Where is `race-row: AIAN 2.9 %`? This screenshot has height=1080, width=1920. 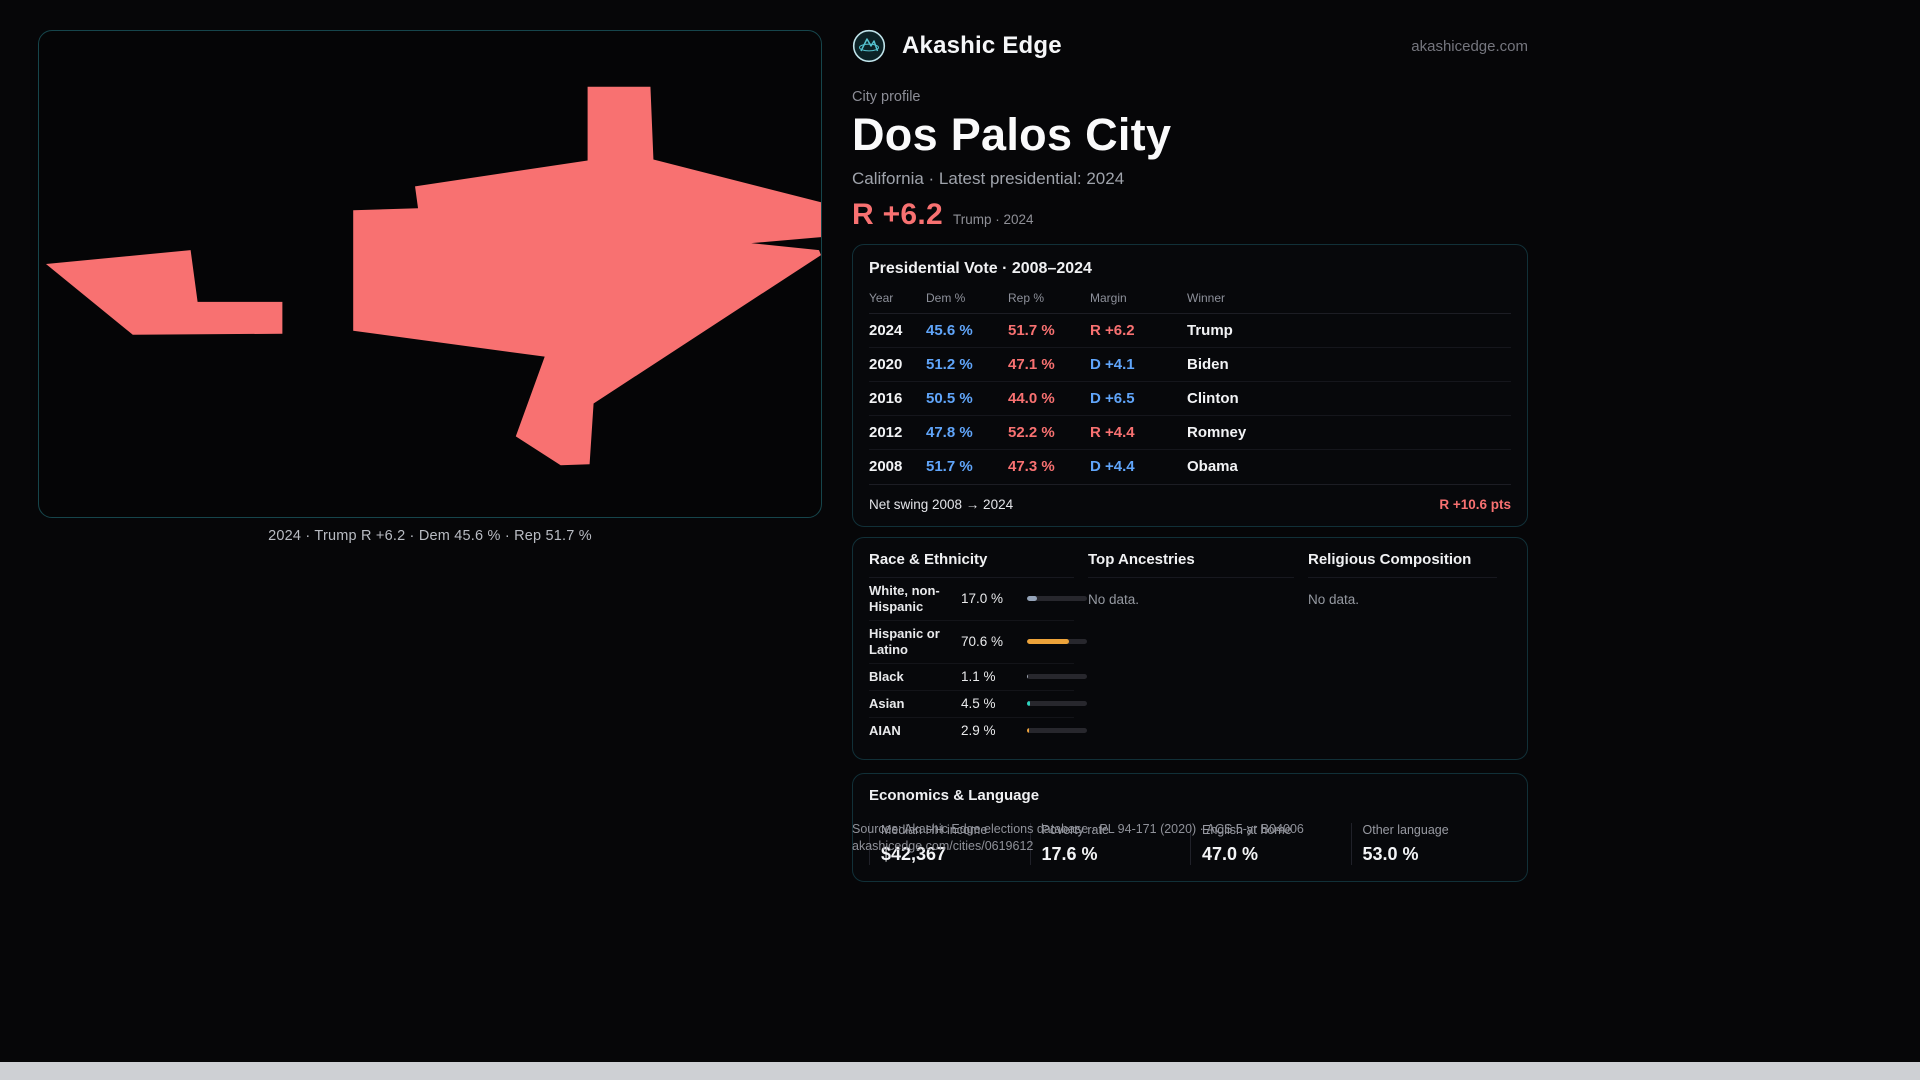 race-row: AIAN 2.9 % is located at coordinates (978, 731).